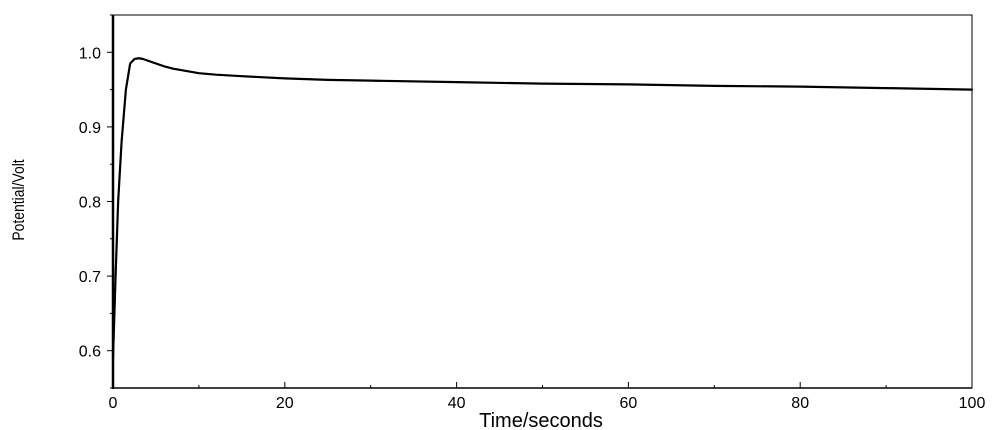  What do you see at coordinates (113, 403) in the screenshot?
I see `x-tick-label: 0` at bounding box center [113, 403].